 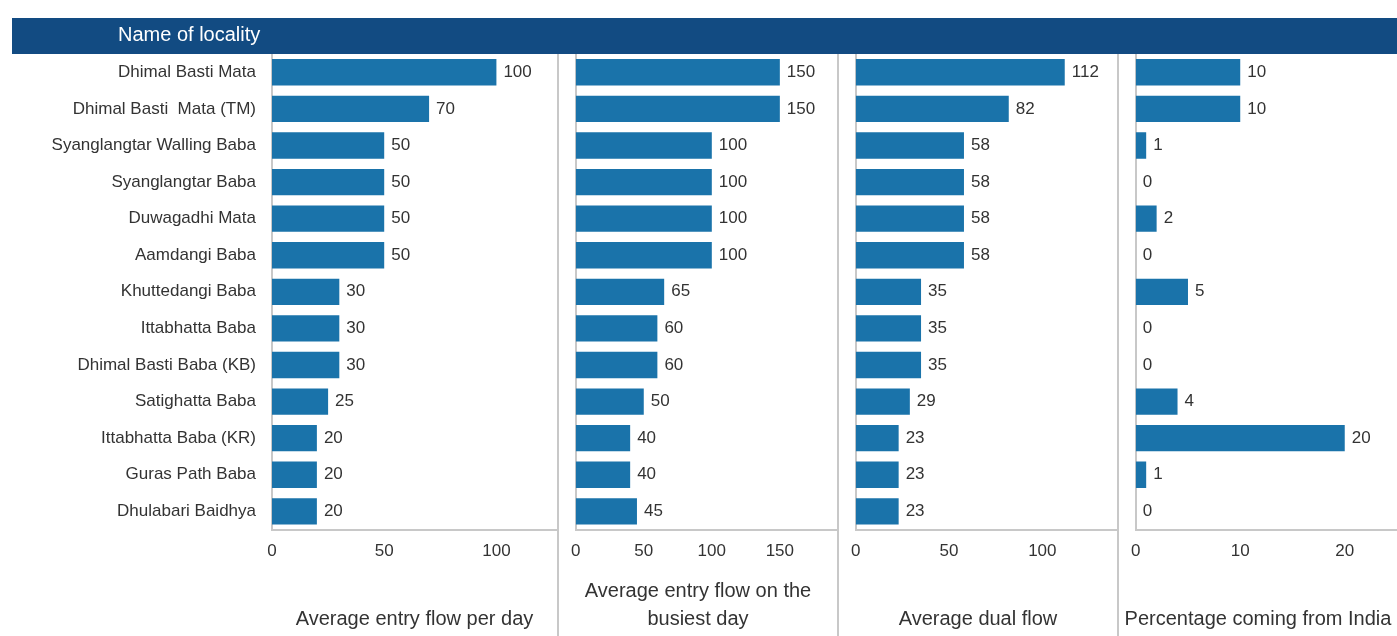 What do you see at coordinates (184, 181) in the screenshot?
I see `y-tick-label: Syanglangtar Baba` at bounding box center [184, 181].